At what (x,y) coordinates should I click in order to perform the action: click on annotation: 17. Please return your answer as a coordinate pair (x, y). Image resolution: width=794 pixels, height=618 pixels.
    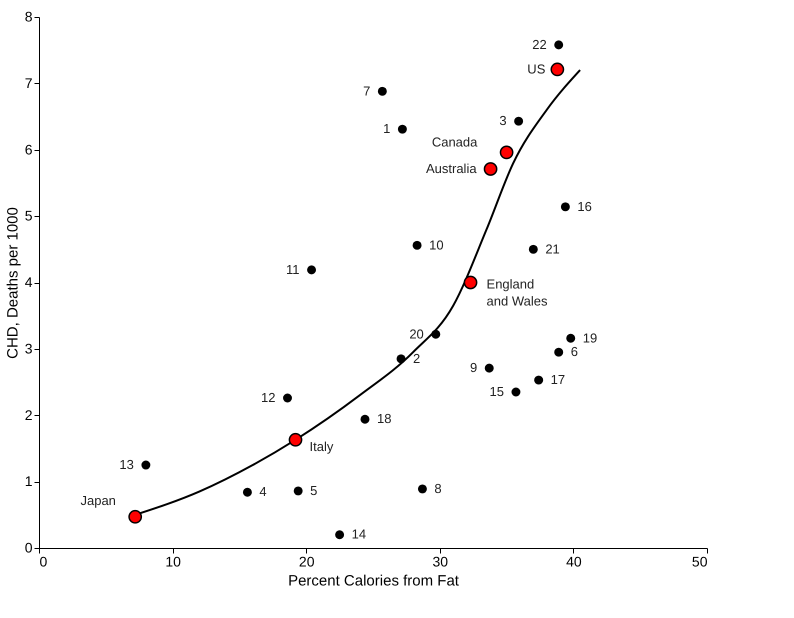
    Looking at the image, I should click on (558, 380).